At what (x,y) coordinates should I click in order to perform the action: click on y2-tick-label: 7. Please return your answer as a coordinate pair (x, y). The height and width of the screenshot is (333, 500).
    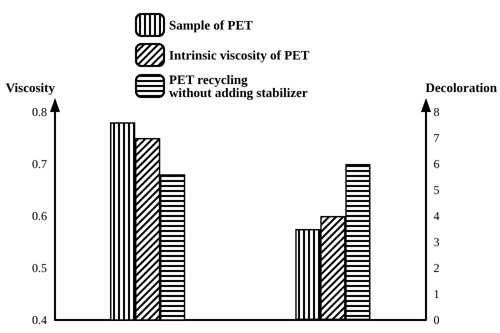
    Looking at the image, I should click on (437, 138).